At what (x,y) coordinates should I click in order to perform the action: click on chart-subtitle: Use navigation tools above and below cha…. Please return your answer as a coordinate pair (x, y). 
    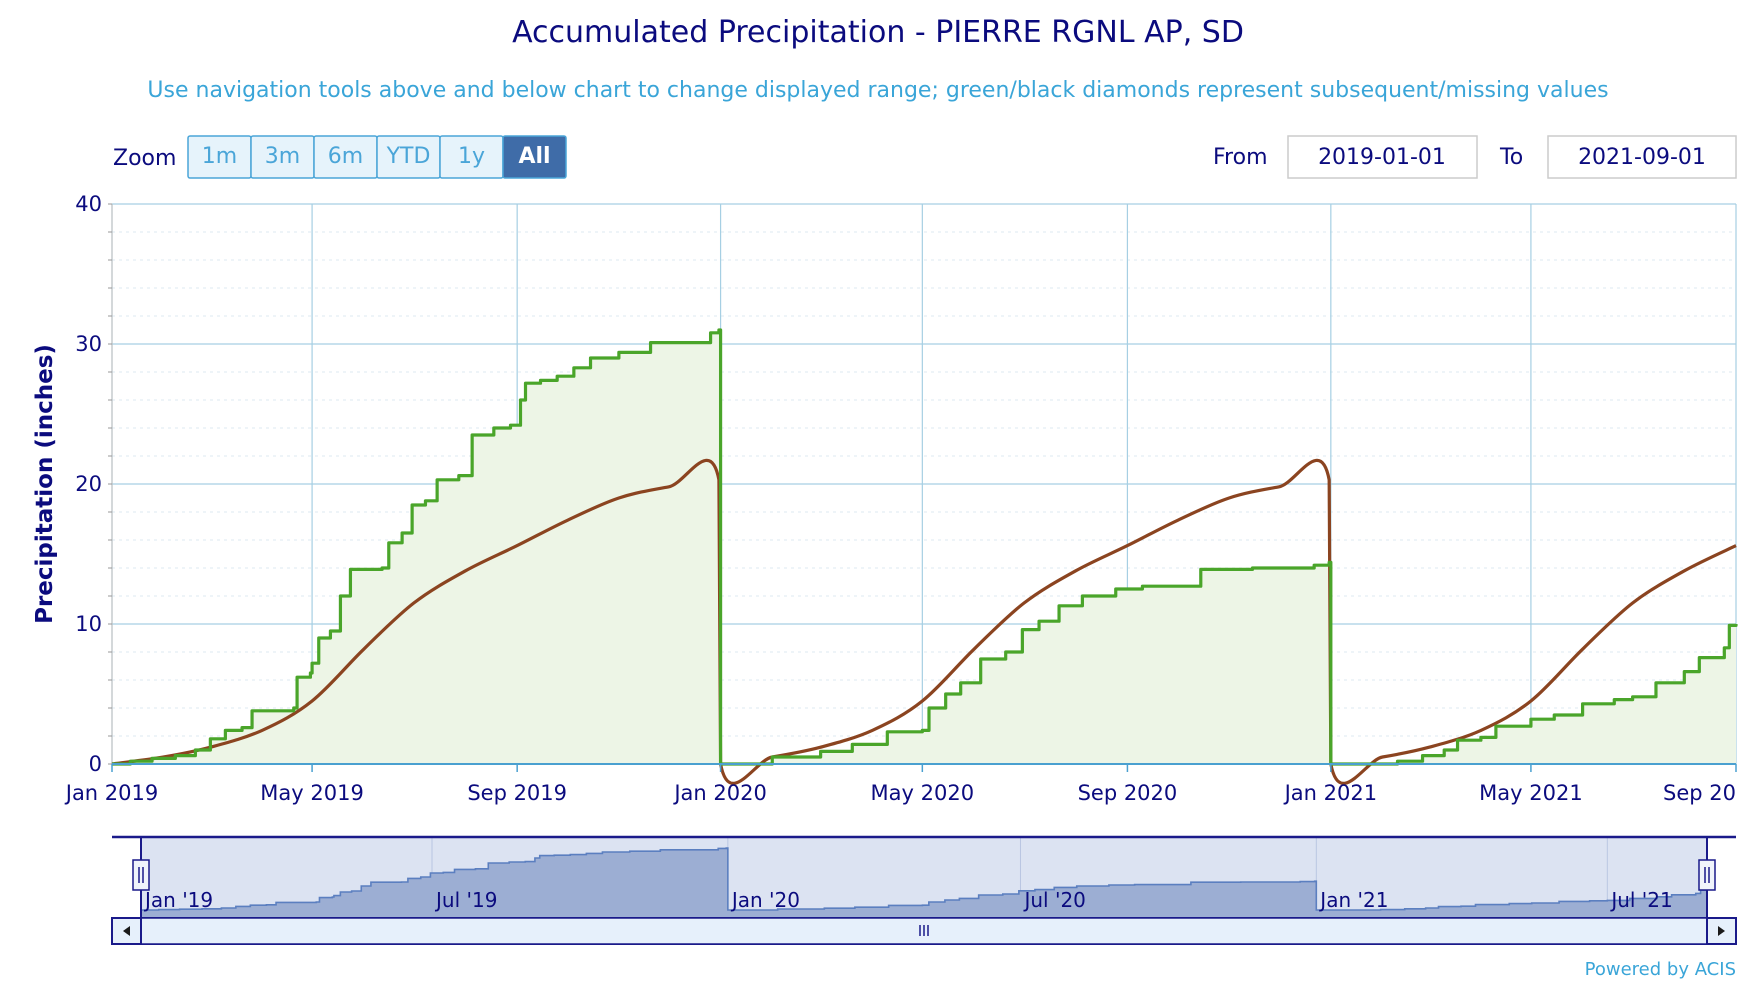
    Looking at the image, I should click on (877, 90).